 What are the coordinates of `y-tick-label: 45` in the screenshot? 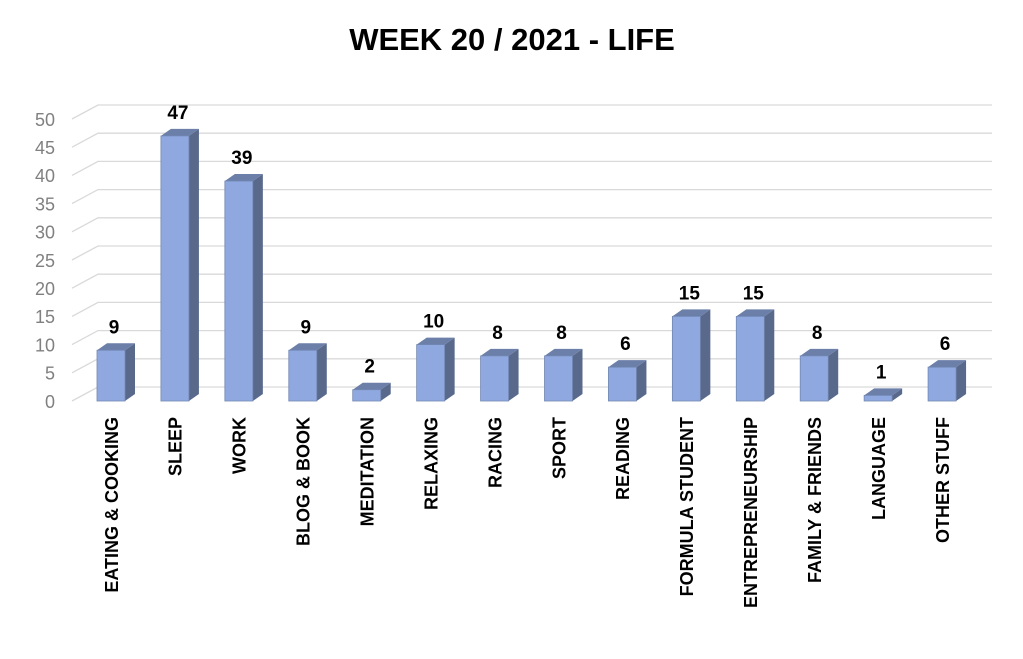 It's located at (45, 148).